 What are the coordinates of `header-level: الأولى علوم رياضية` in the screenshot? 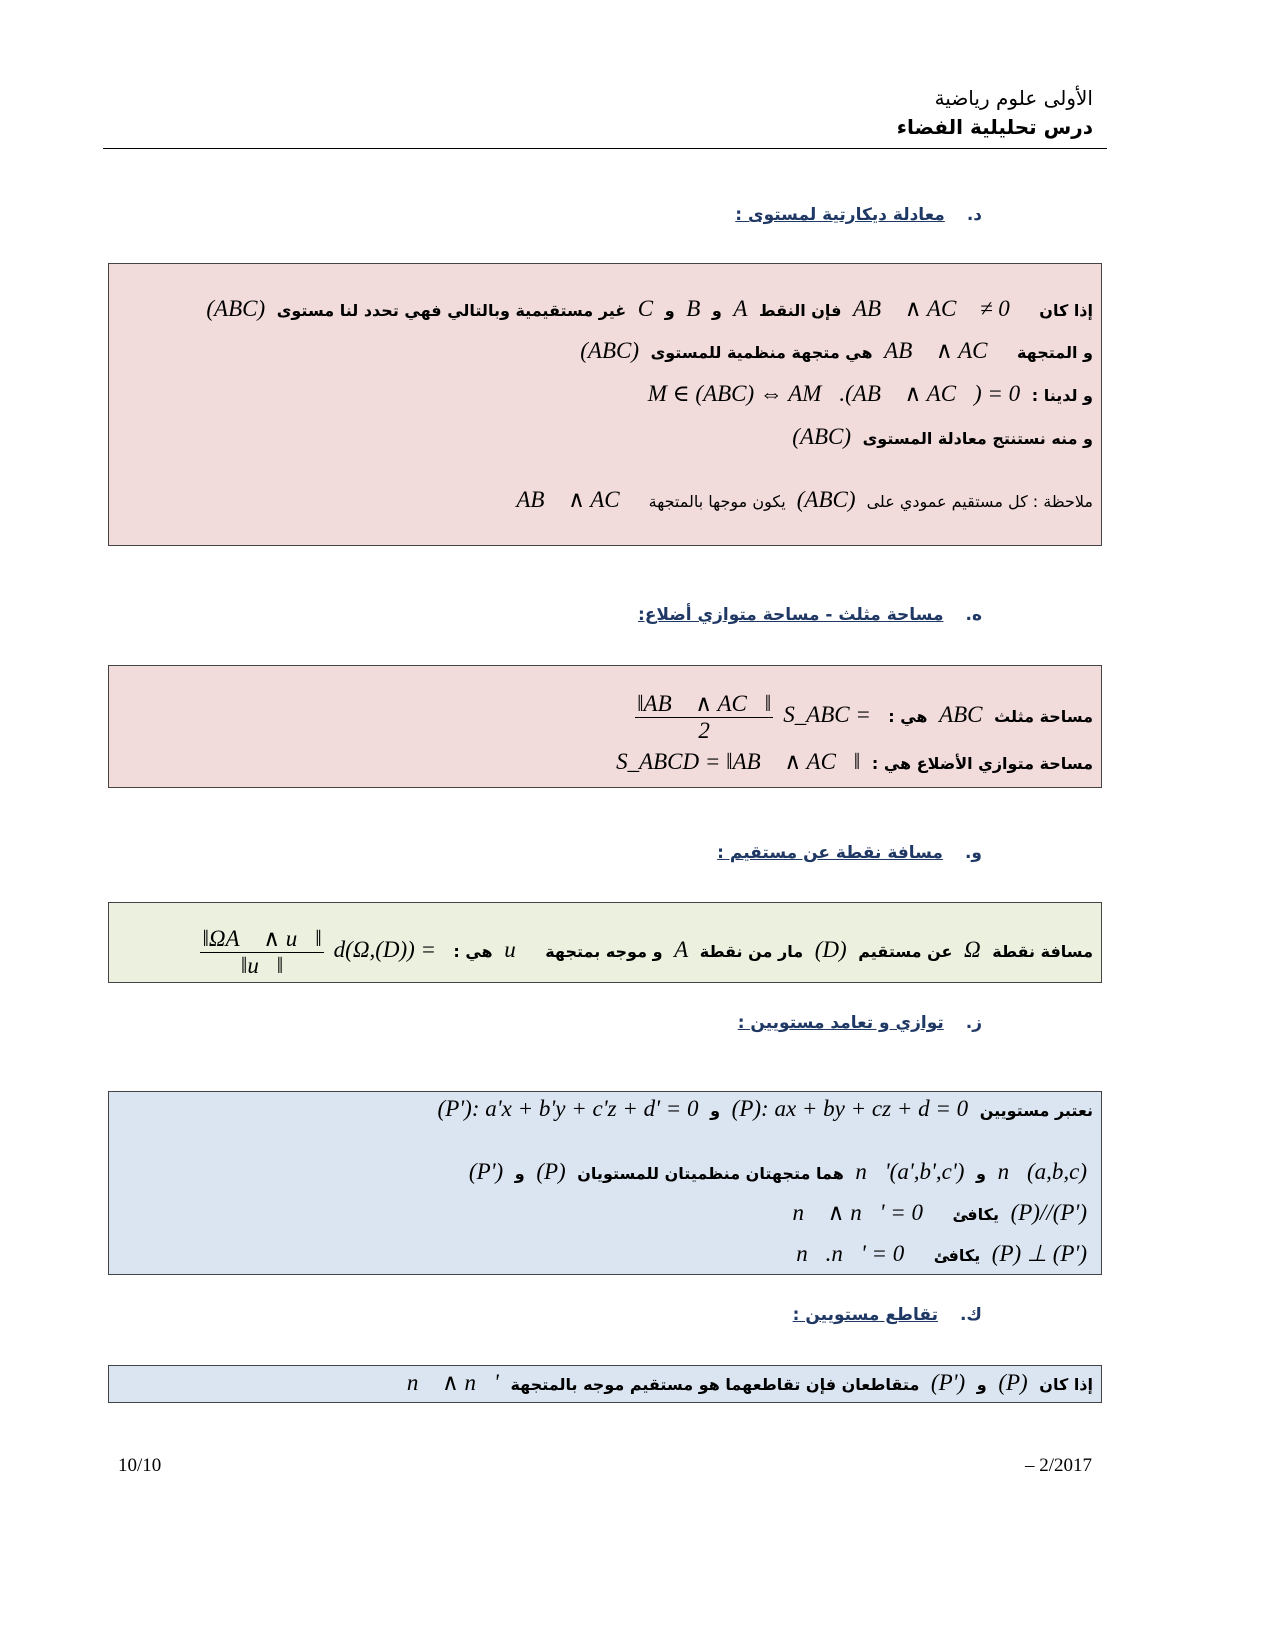 It's located at (1013, 98).